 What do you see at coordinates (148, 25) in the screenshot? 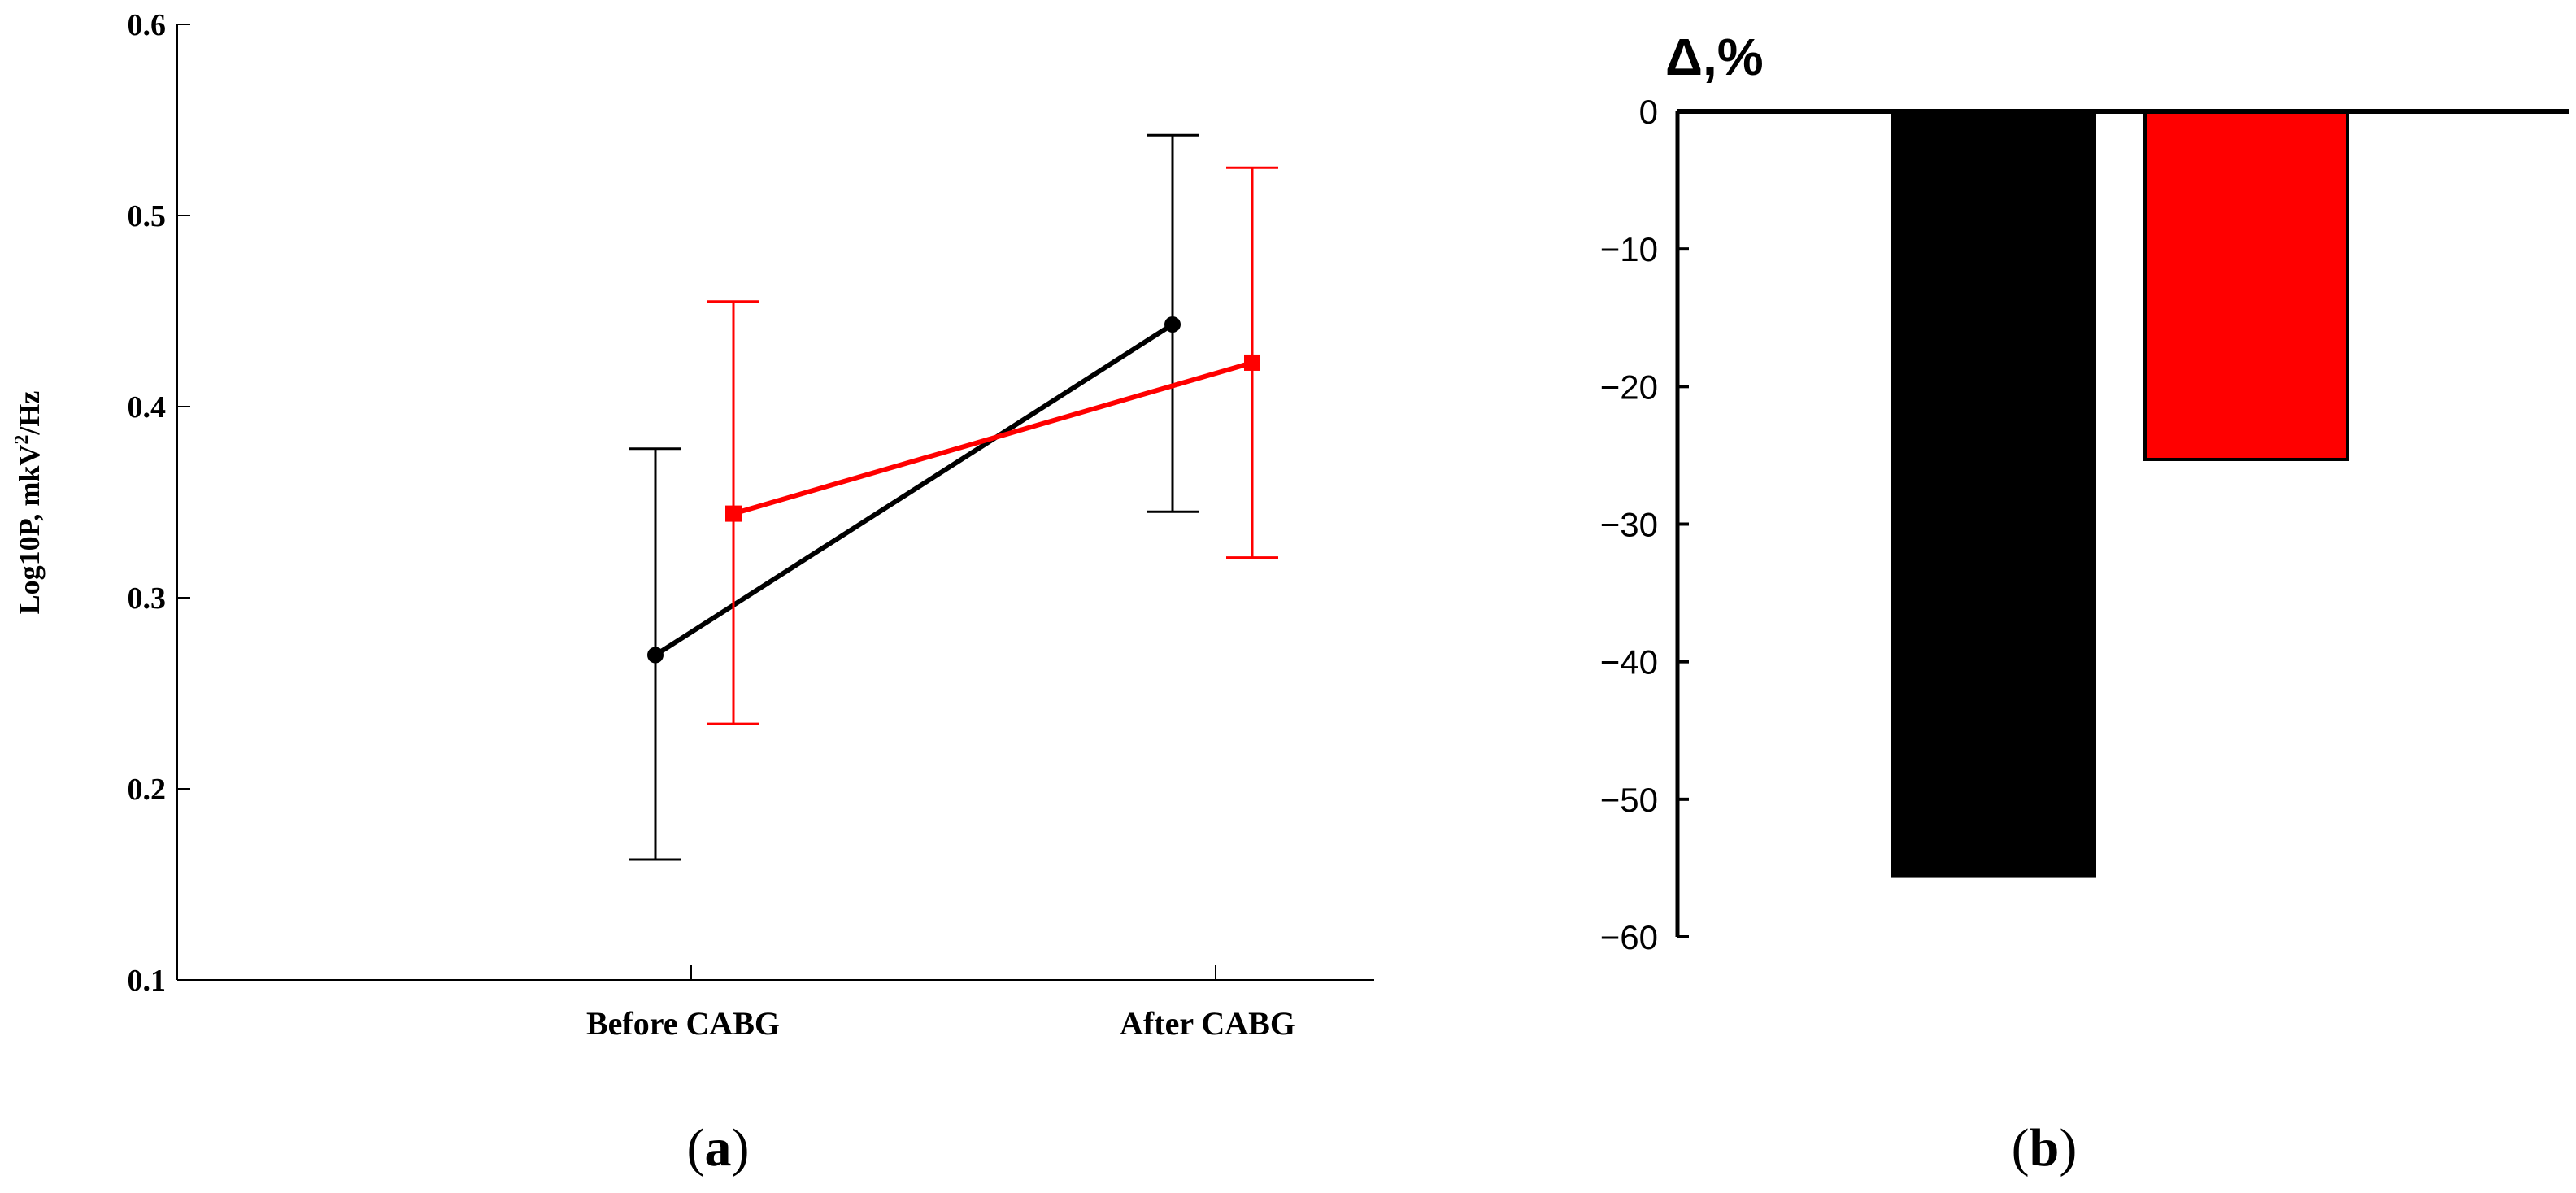
I see `panel-a-y-tick-label: 0.6` at bounding box center [148, 25].